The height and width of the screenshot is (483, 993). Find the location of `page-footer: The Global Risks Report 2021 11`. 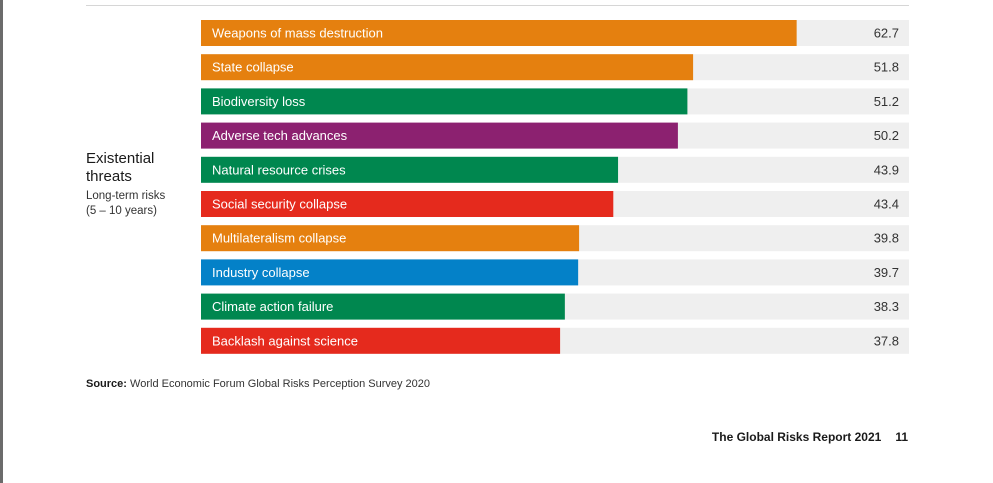

page-footer: The Global Risks Report 2021 11 is located at coordinates (810, 437).